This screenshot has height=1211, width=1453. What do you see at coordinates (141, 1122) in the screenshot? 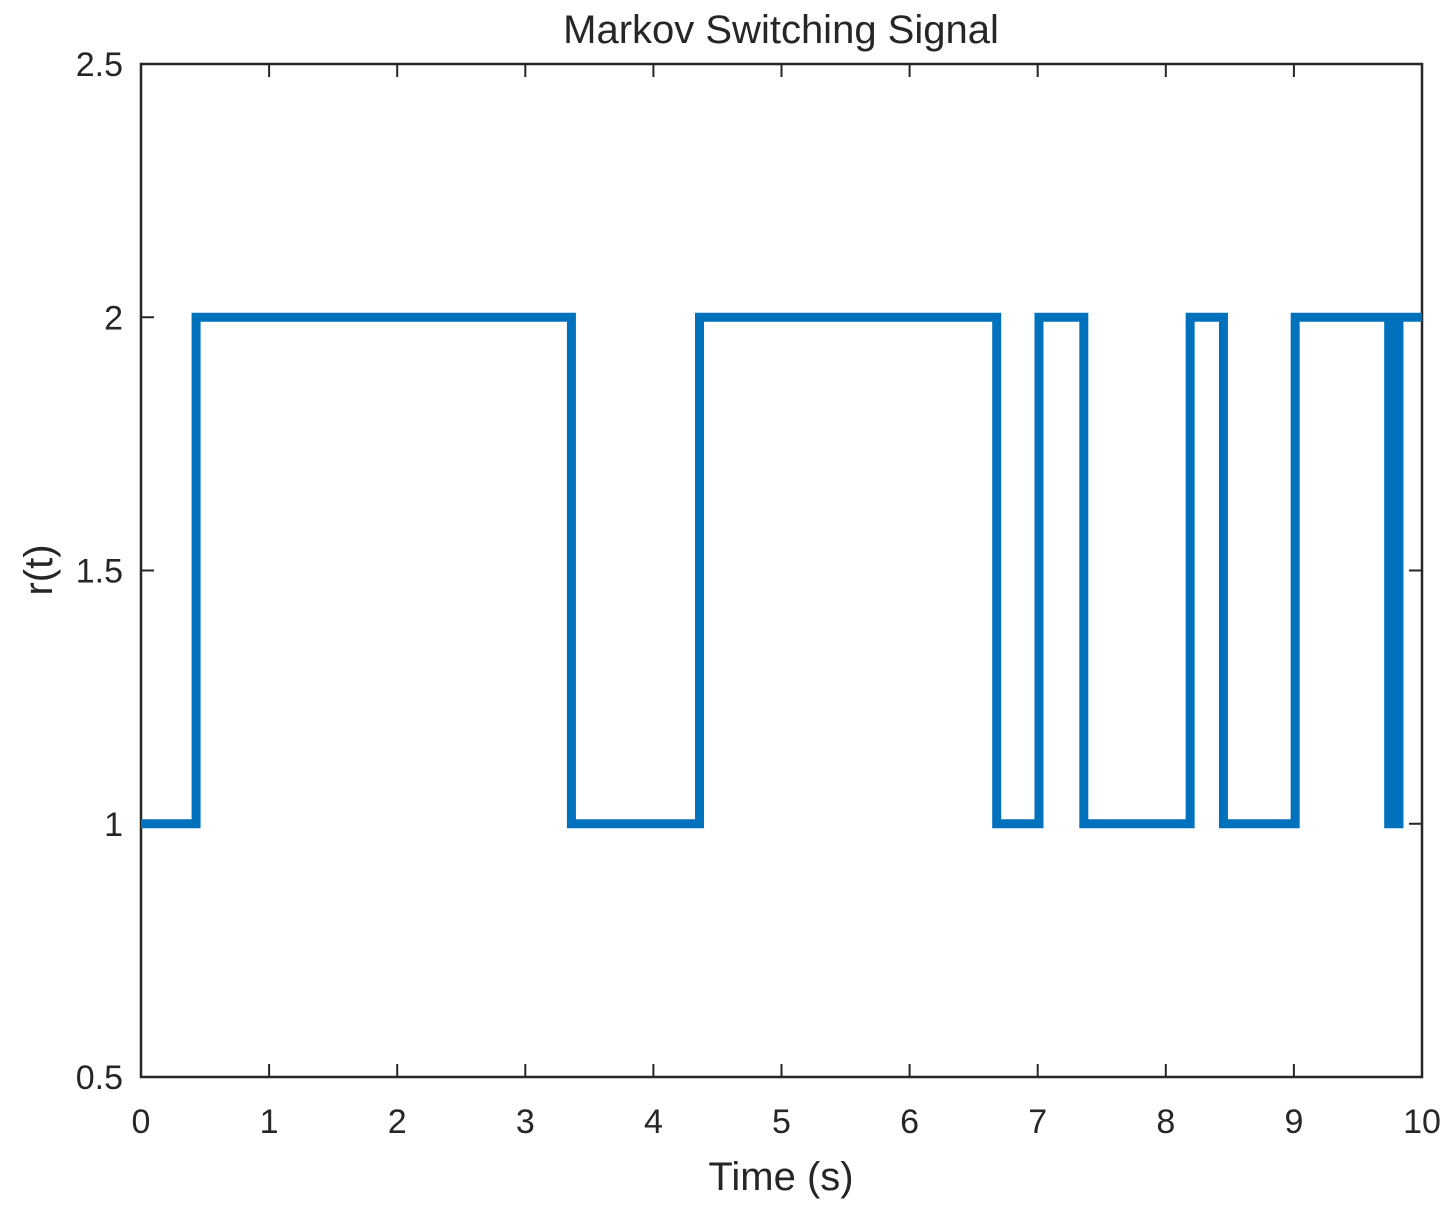
I see `x-tick-label: 0` at bounding box center [141, 1122].